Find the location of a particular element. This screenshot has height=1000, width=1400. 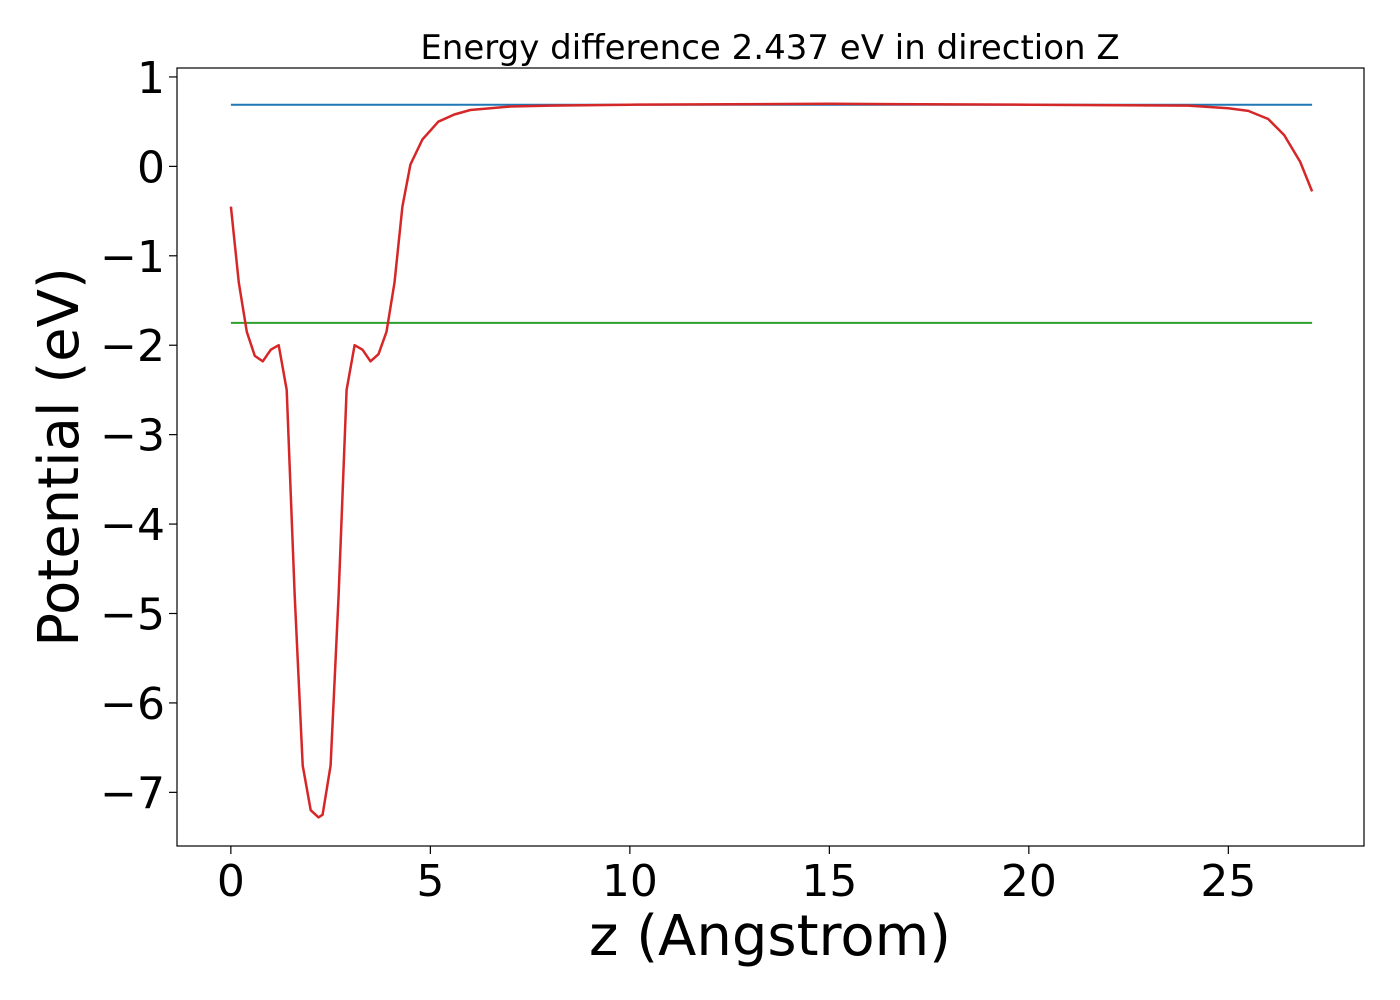

x-tick-label: 5 is located at coordinates (430, 881).